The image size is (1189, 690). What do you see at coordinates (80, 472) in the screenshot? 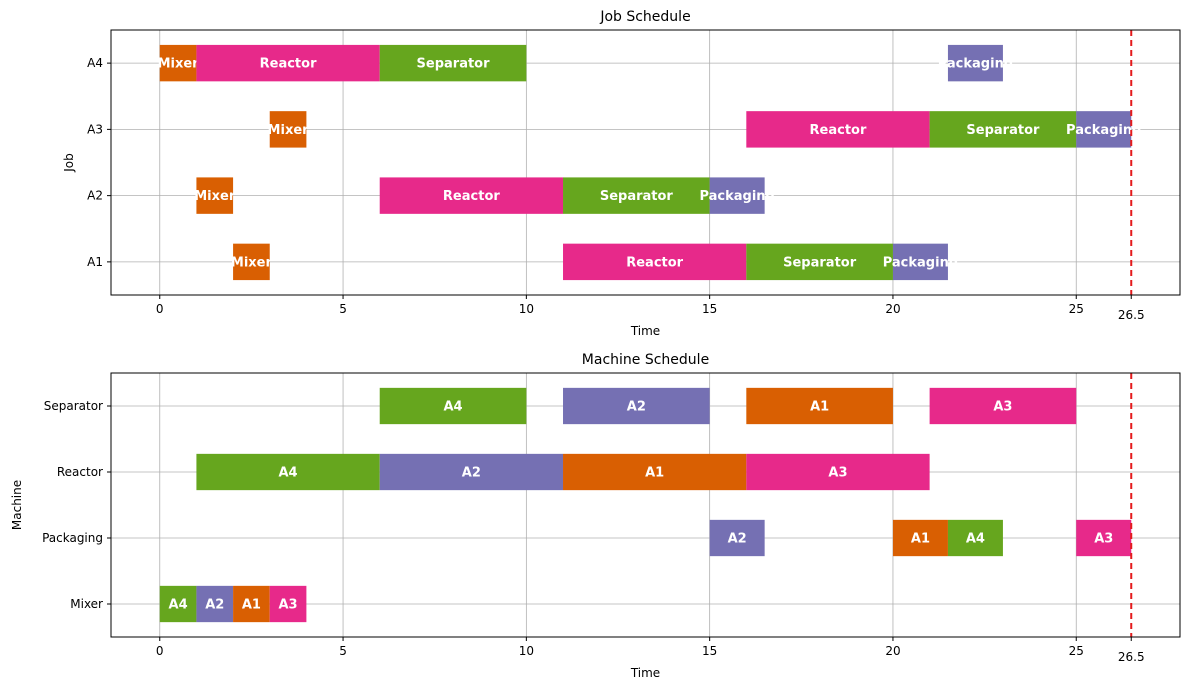
I see `y-tick-label: Reactor` at bounding box center [80, 472].